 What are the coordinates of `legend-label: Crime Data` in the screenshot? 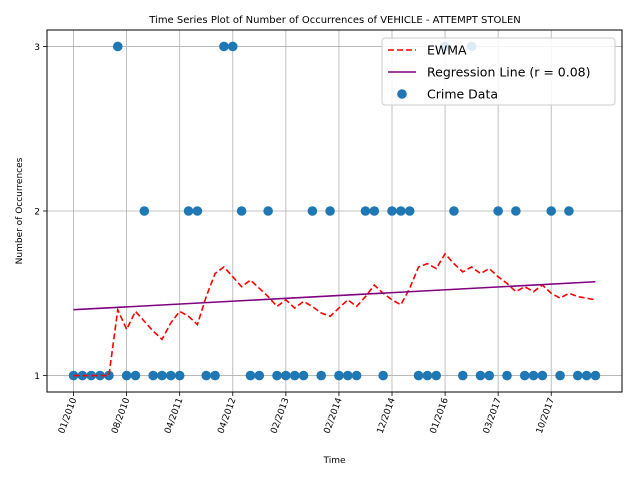 It's located at (462, 94).